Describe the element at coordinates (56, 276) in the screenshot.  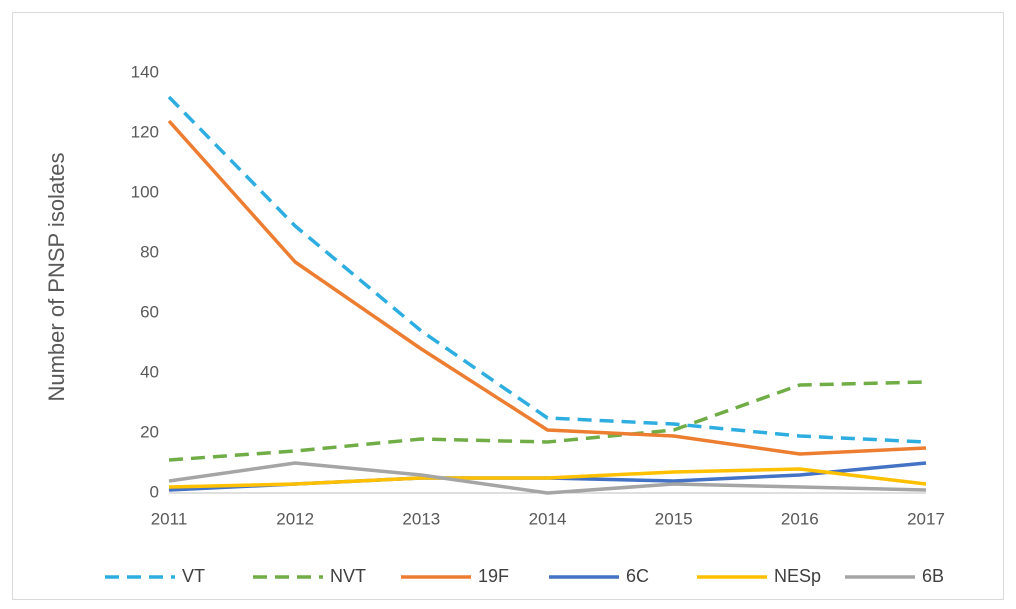
I see `y-axis-label: Number of PNSP isolates` at that location.